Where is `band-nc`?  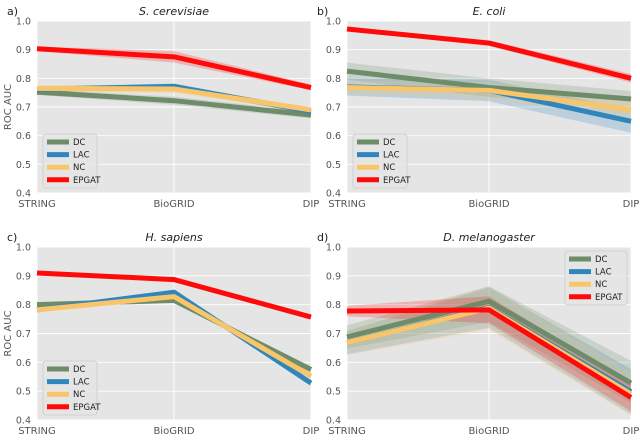 band-nc is located at coordinates (174, 98).